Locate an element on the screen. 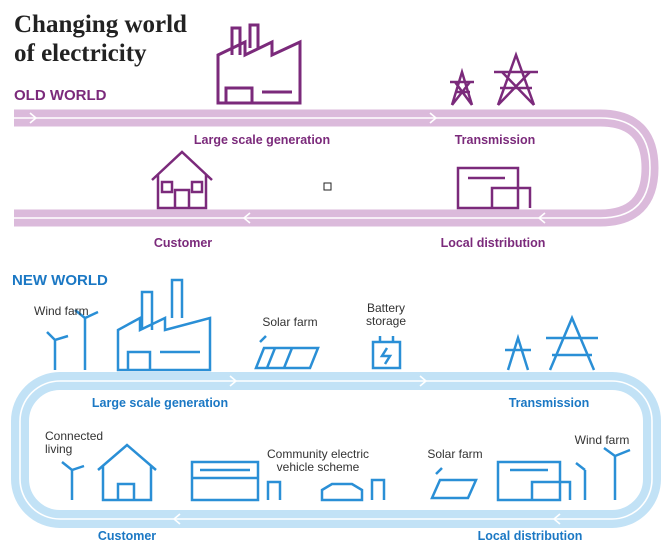 This screenshot has height=545, width=662. title-line: of electricity is located at coordinates (80, 53).